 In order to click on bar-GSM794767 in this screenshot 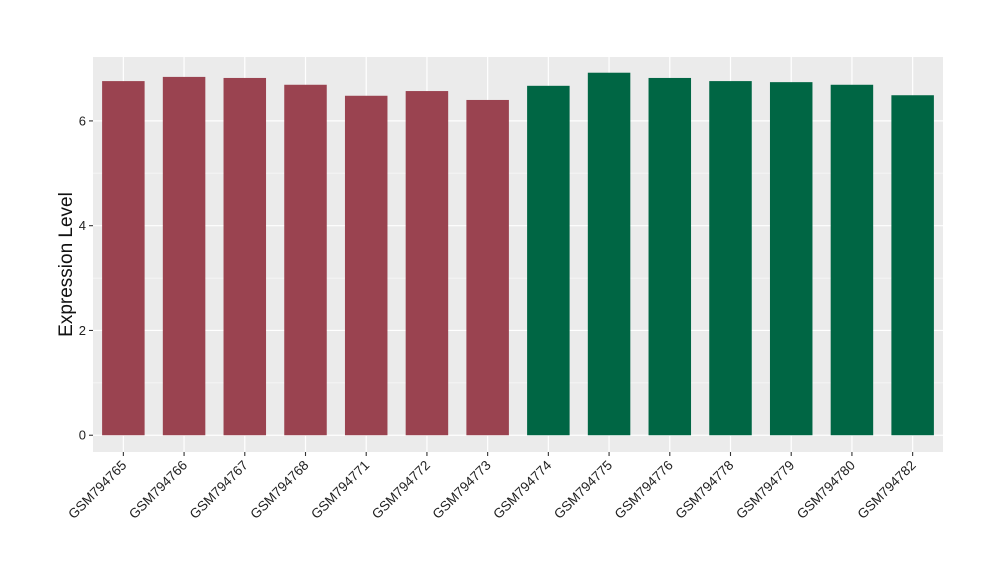, I will do `click(245, 256)`.